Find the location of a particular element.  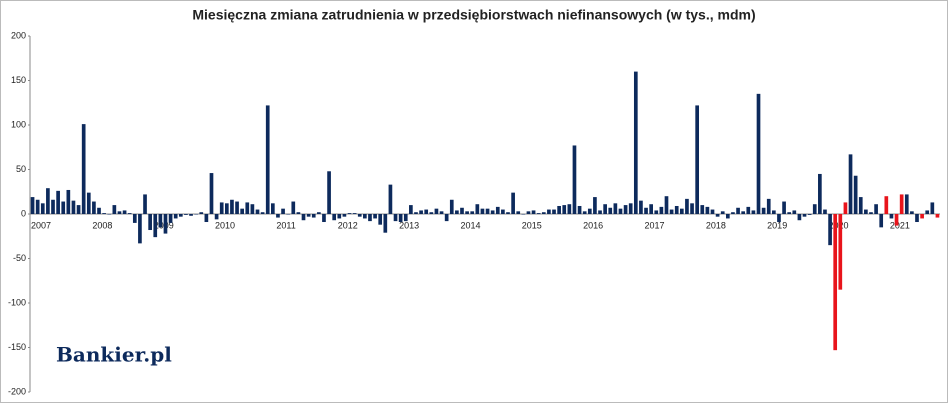

x-tick-label: 2010 is located at coordinates (225, 225).